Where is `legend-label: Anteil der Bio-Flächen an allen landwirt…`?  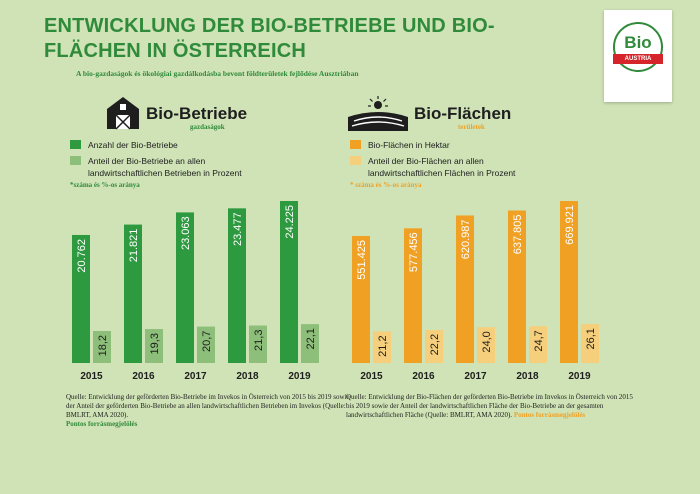
legend-label: Anteil der Bio-Flächen an allen landwirt… is located at coordinates (442, 167).